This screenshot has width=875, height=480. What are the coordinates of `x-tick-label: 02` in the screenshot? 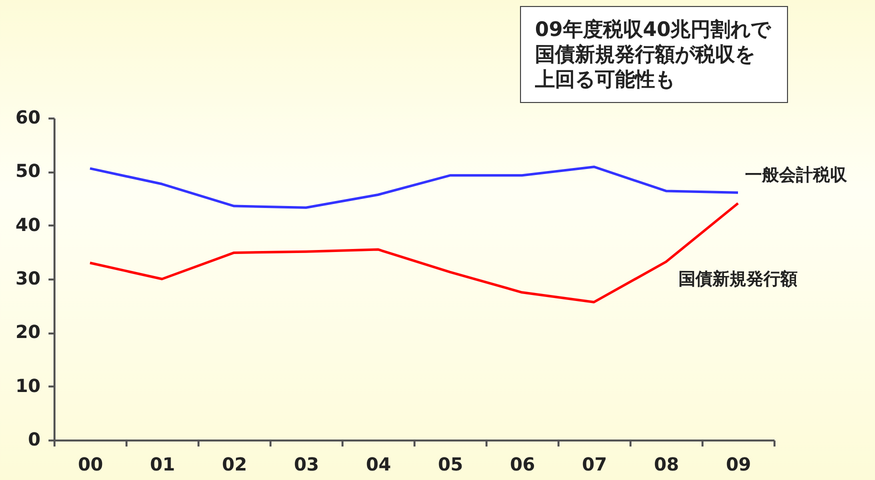 It's located at (235, 465).